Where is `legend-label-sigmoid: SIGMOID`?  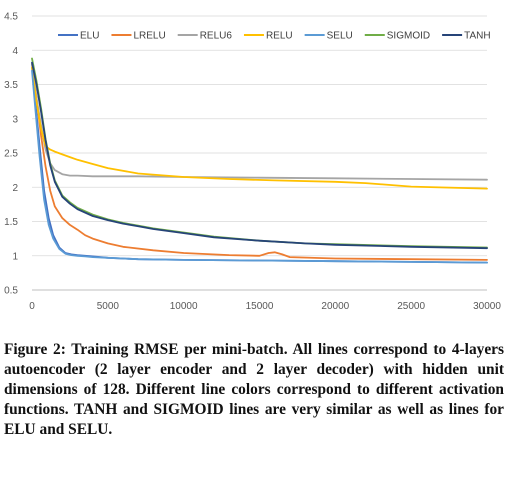
legend-label-sigmoid: SIGMOID is located at coordinates (408, 36).